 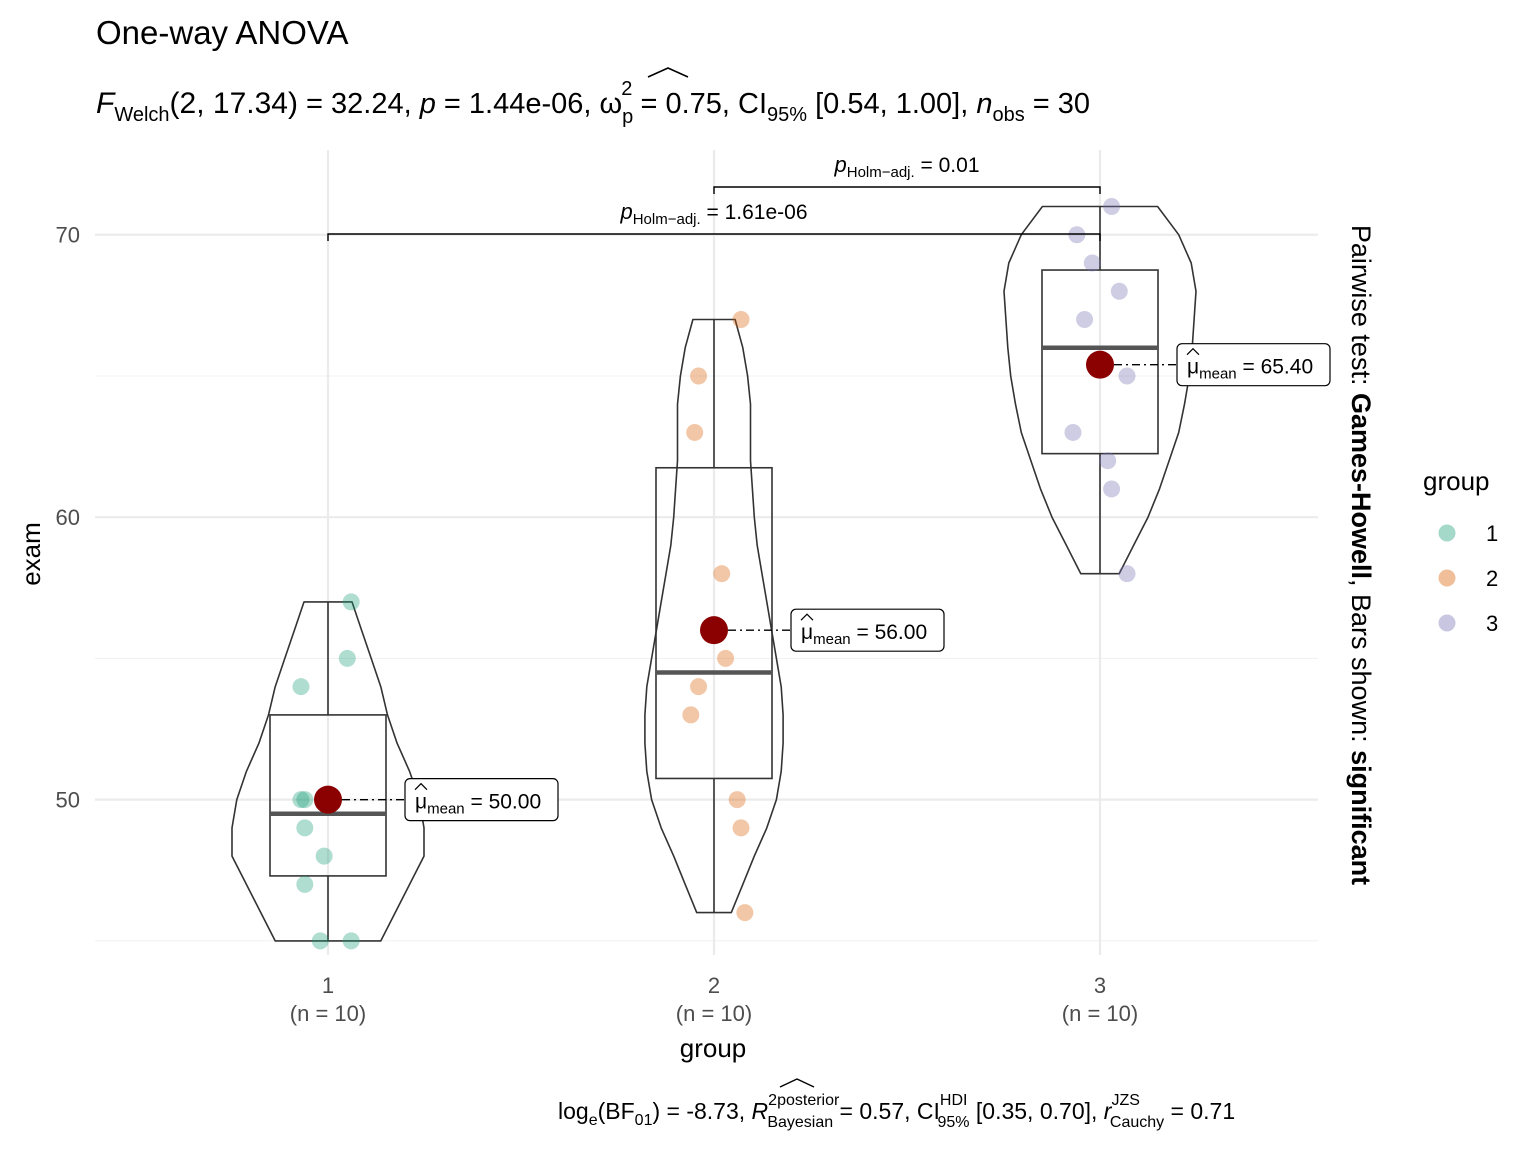 I want to click on bf-sub: 01, so click(x=644, y=1120).